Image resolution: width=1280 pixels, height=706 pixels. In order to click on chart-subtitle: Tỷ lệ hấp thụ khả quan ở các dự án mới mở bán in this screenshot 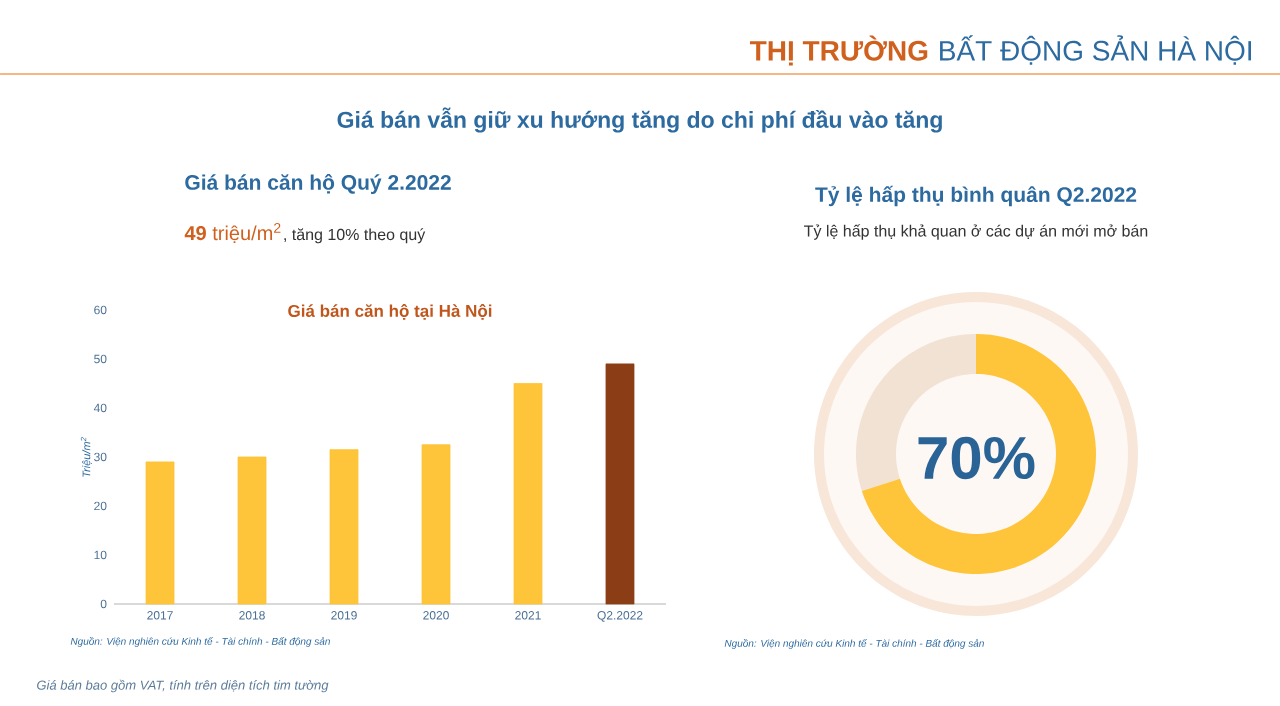, I will do `click(976, 232)`.